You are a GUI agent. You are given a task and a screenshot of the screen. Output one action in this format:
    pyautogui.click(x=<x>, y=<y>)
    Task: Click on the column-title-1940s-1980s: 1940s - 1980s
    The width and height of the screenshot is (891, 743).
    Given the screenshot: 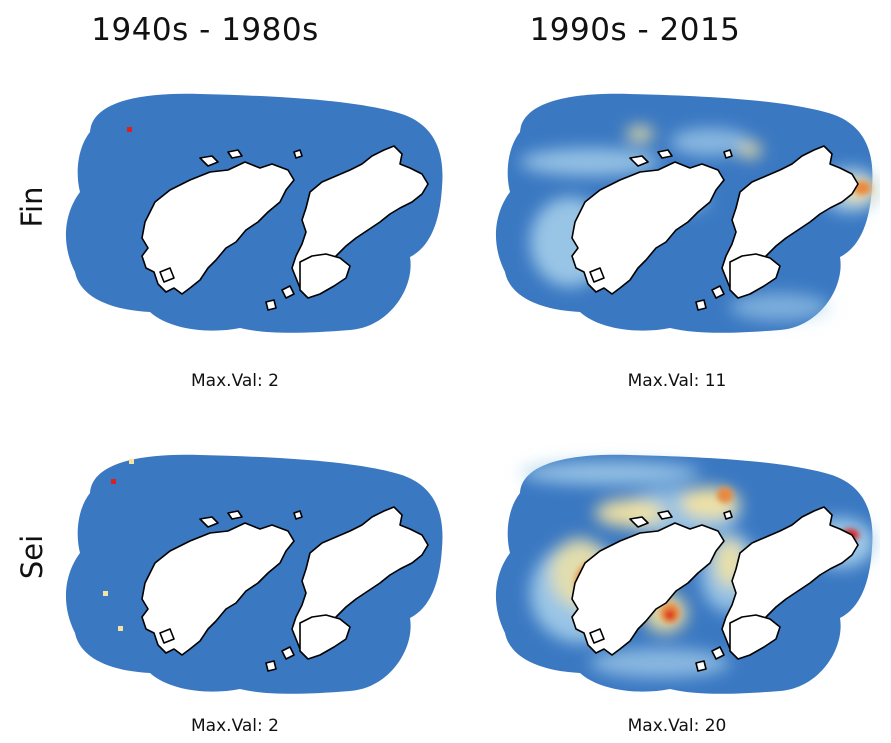 What is the action you would take?
    pyautogui.click(x=205, y=30)
    